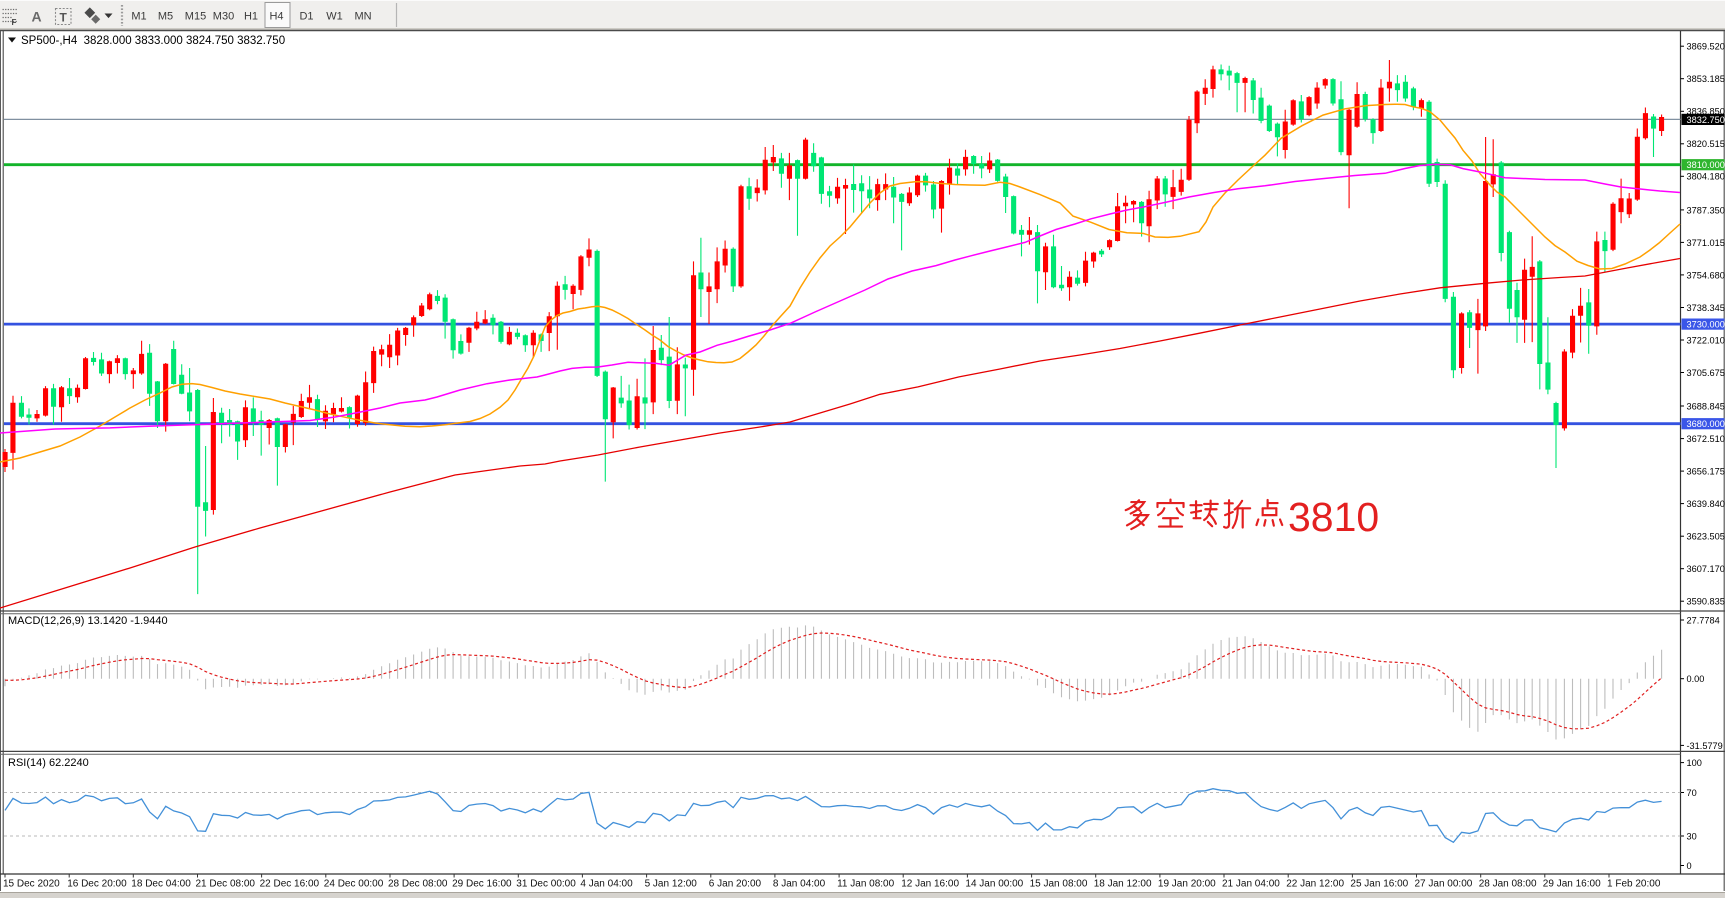 Image resolution: width=1725 pixels, height=898 pixels. Describe the element at coordinates (88, 621) in the screenshot. I see `svg-text: MACD(12,26,9) 13.1420 -1.9440` at that location.